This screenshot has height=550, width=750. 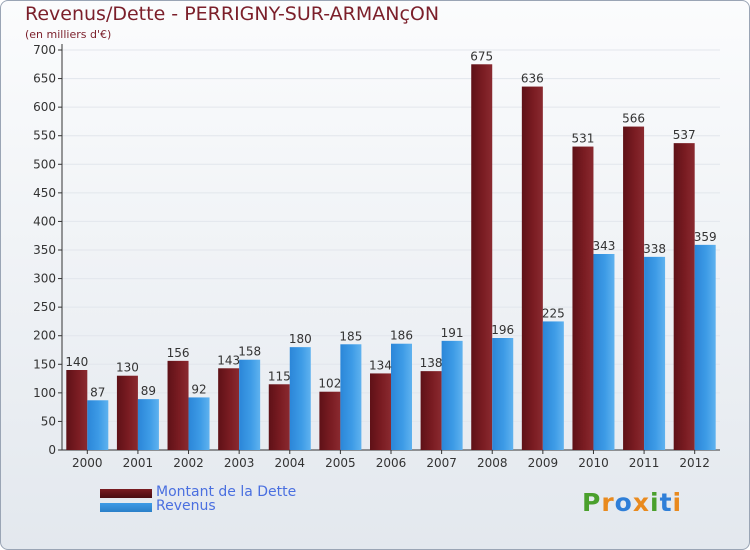 I want to click on data-label-dette: 138, so click(x=431, y=363).